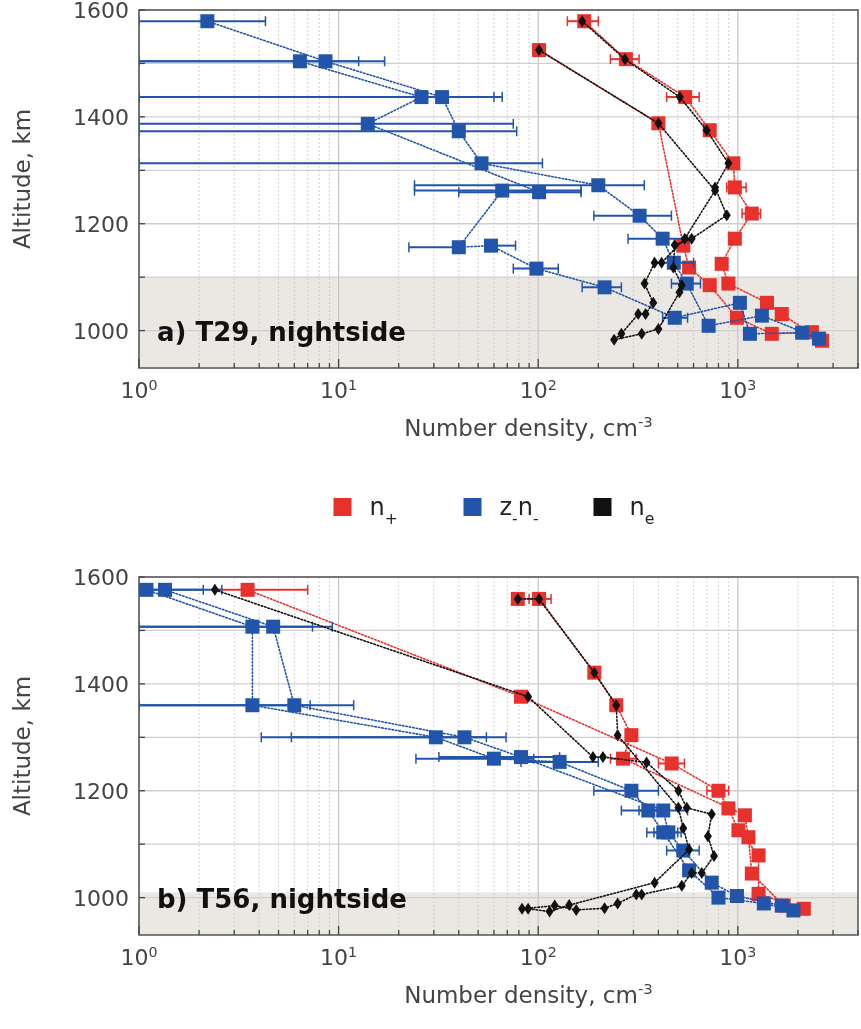 The image size is (861, 1029). What do you see at coordinates (642, 510) in the screenshot?
I see `legend-label: n$_{e}$` at bounding box center [642, 510].